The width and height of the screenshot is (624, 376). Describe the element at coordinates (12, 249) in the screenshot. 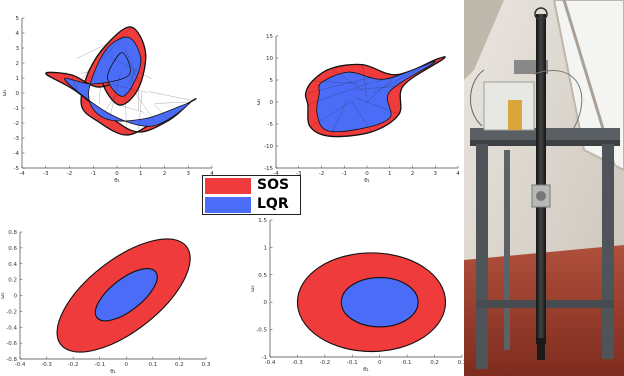

I see `y-tick-label: 0.6` at that location.